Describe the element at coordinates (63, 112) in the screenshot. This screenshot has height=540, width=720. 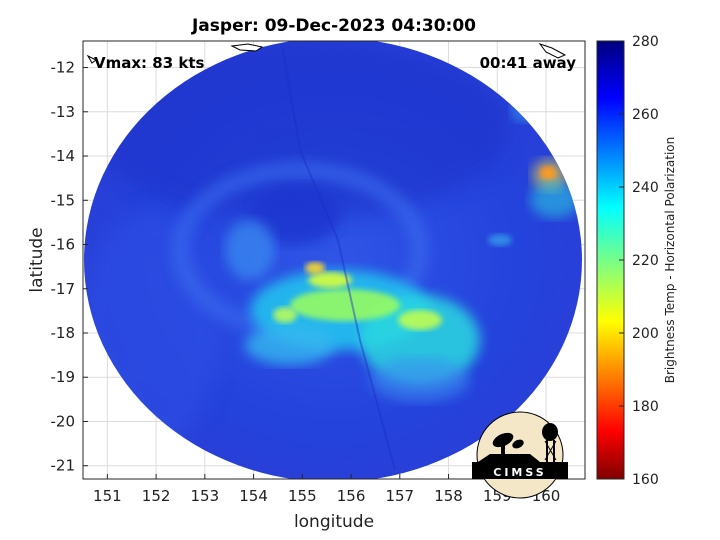
I see `y-tick-label: -13` at that location.